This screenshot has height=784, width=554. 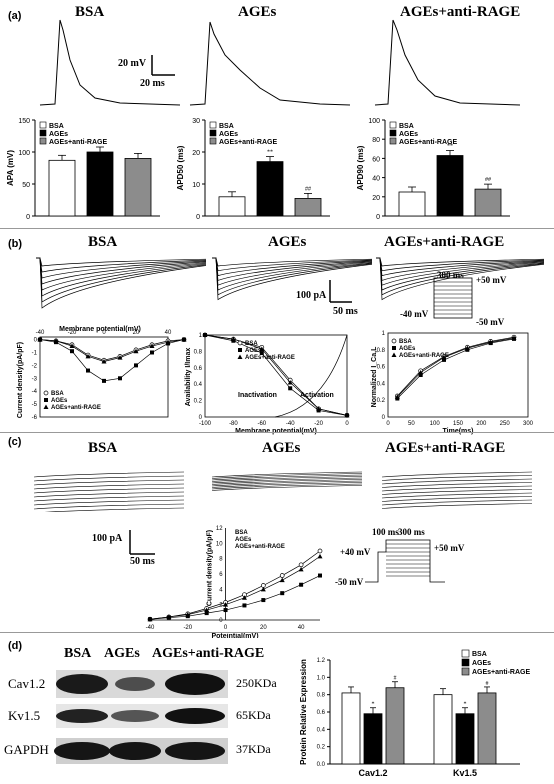 What do you see at coordinates (26, 185) in the screenshot?
I see `a-ytick-label-0: 50` at bounding box center [26, 185].